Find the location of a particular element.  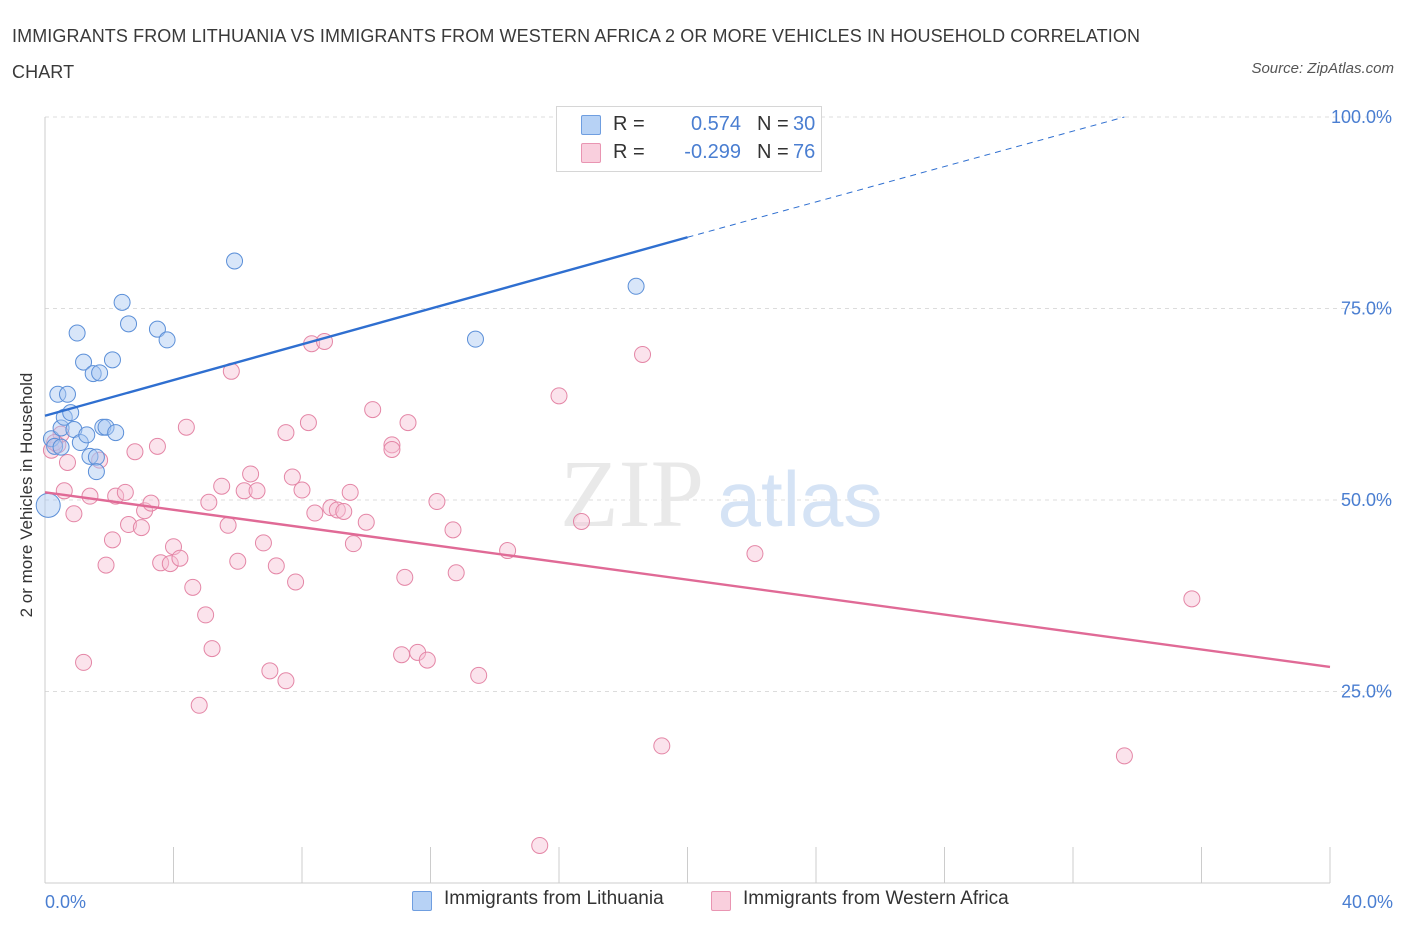

western-africa-legend-label: Immigrants from Western Africa is located at coordinates (876, 898).